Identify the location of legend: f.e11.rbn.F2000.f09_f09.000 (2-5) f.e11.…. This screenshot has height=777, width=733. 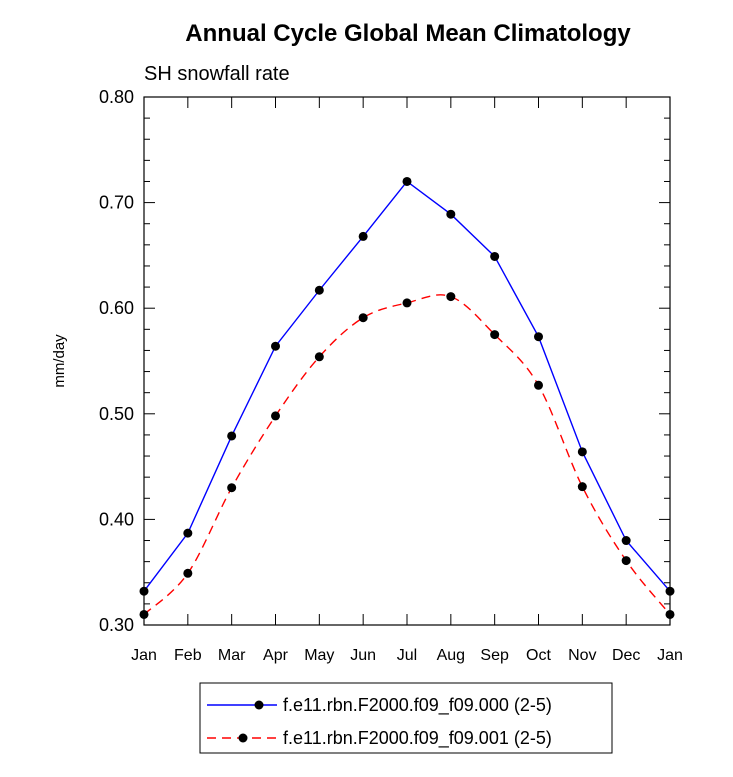
(406, 718).